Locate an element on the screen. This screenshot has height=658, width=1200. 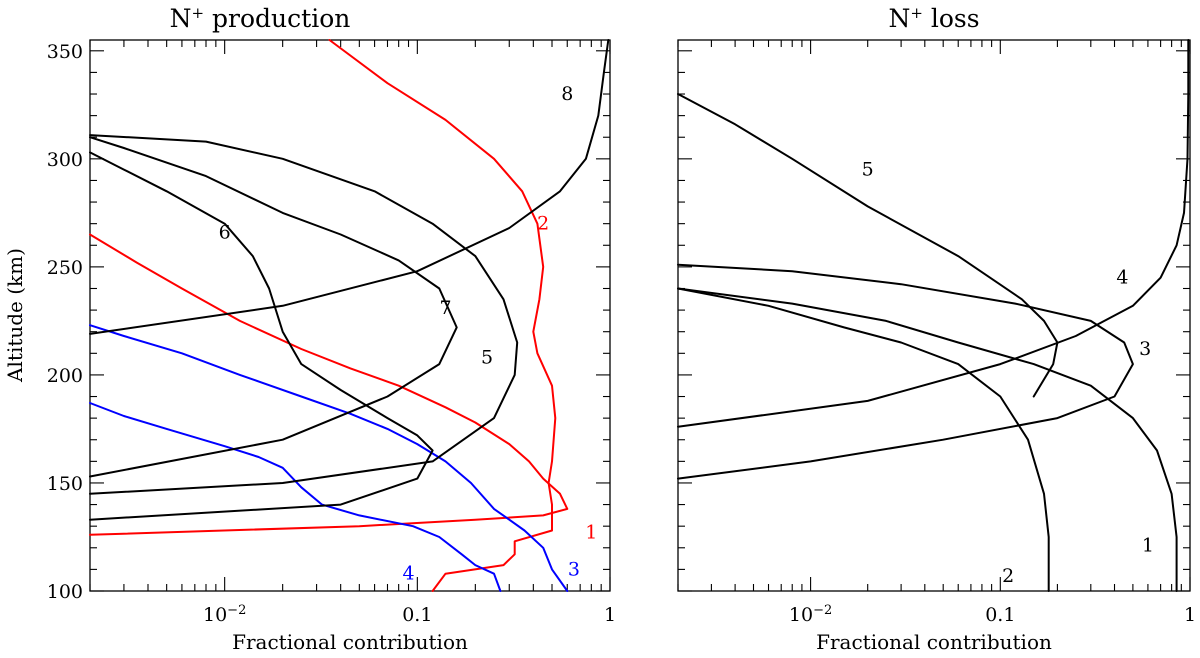
series-label-8: 8 is located at coordinates (567, 94).